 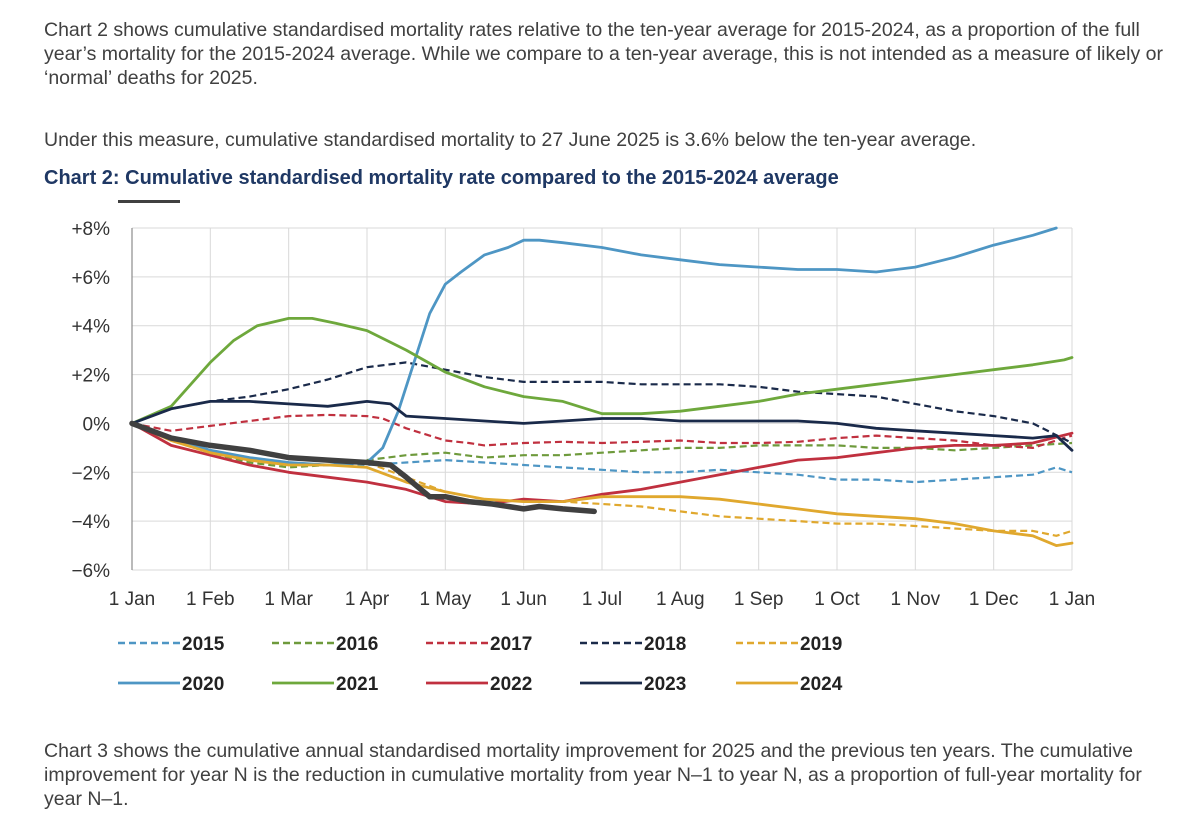 I want to click on legend-label-2015: 2015, so click(x=203, y=644).